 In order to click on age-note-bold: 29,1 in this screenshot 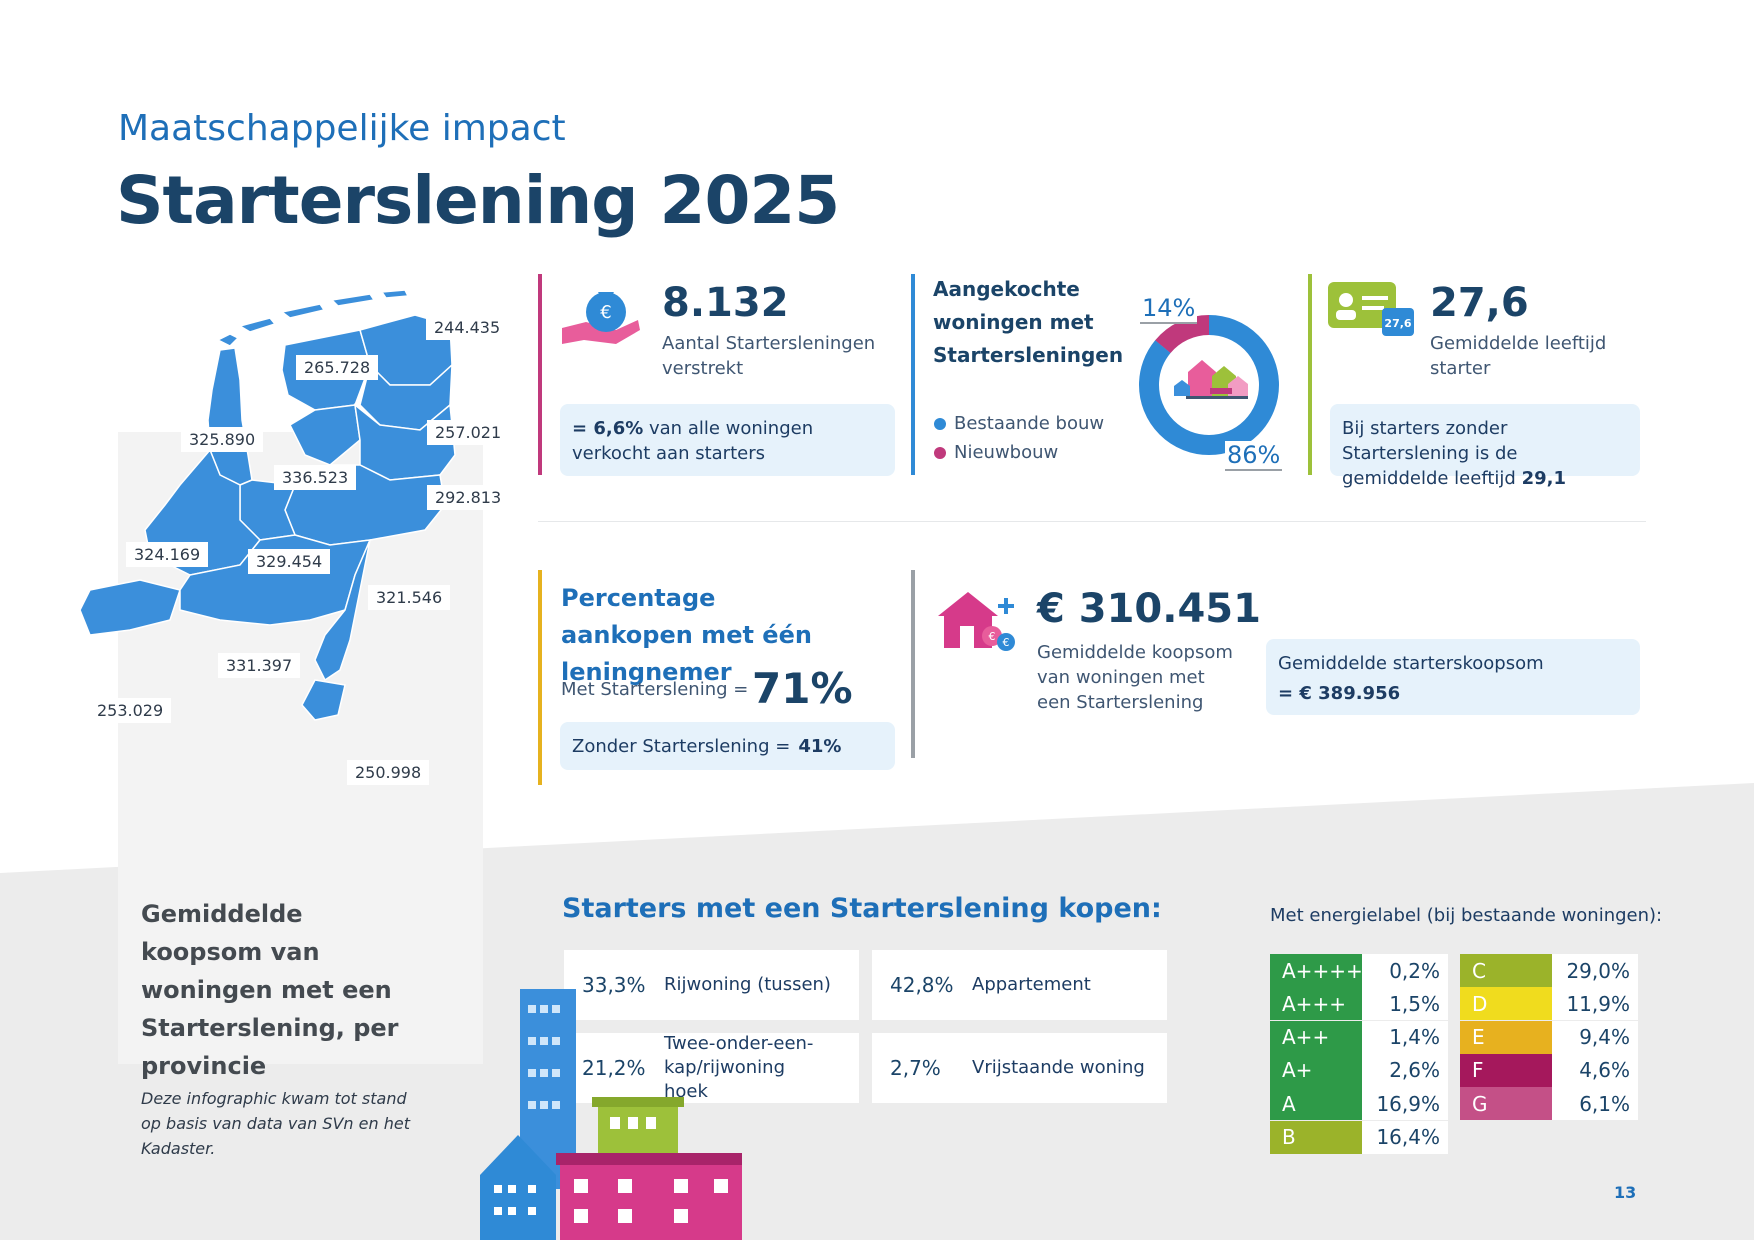, I will do `click(1543, 478)`.